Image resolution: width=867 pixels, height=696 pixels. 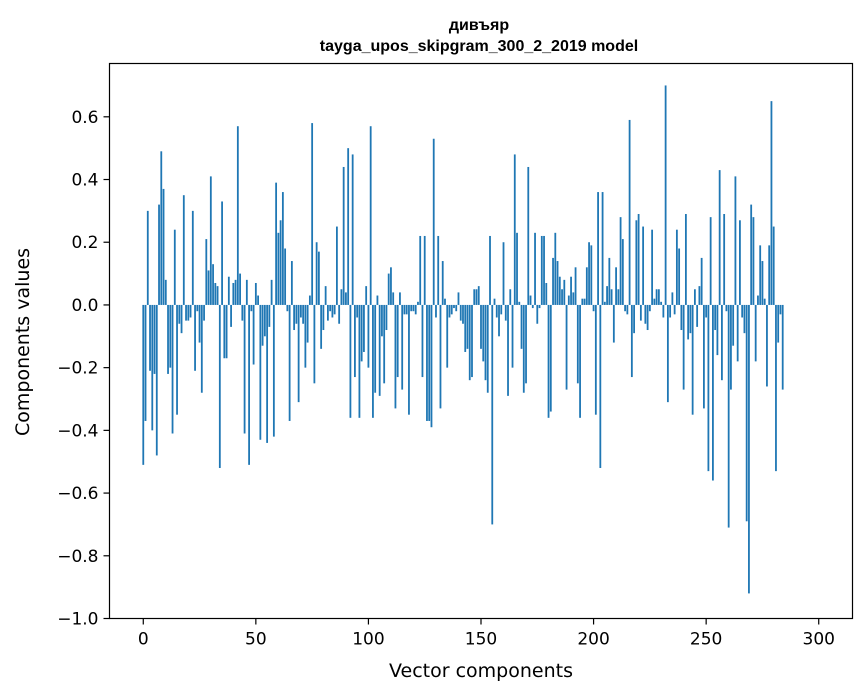 What do you see at coordinates (479, 25) in the screenshot?
I see `chart-title: дивъяр` at bounding box center [479, 25].